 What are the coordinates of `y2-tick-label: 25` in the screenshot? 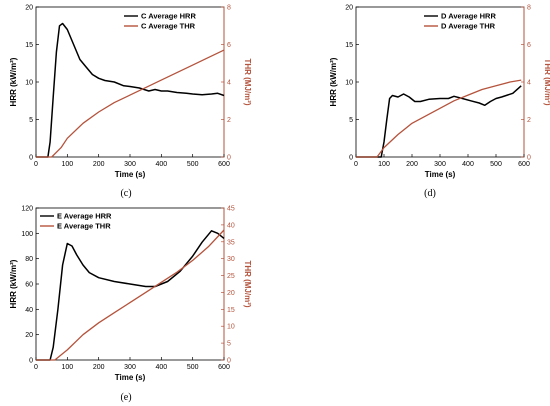 It's located at (231, 276).